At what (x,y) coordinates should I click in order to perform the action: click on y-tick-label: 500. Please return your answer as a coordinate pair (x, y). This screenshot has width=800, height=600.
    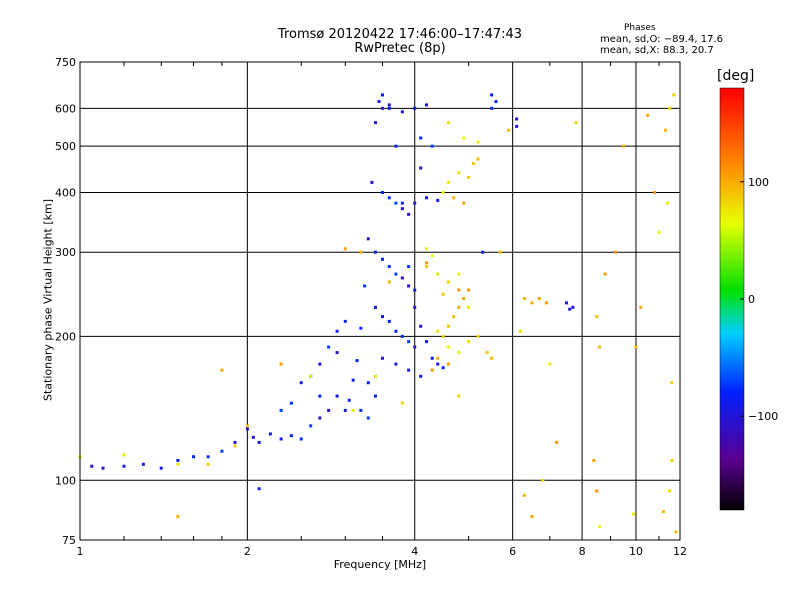
    Looking at the image, I should click on (65, 146).